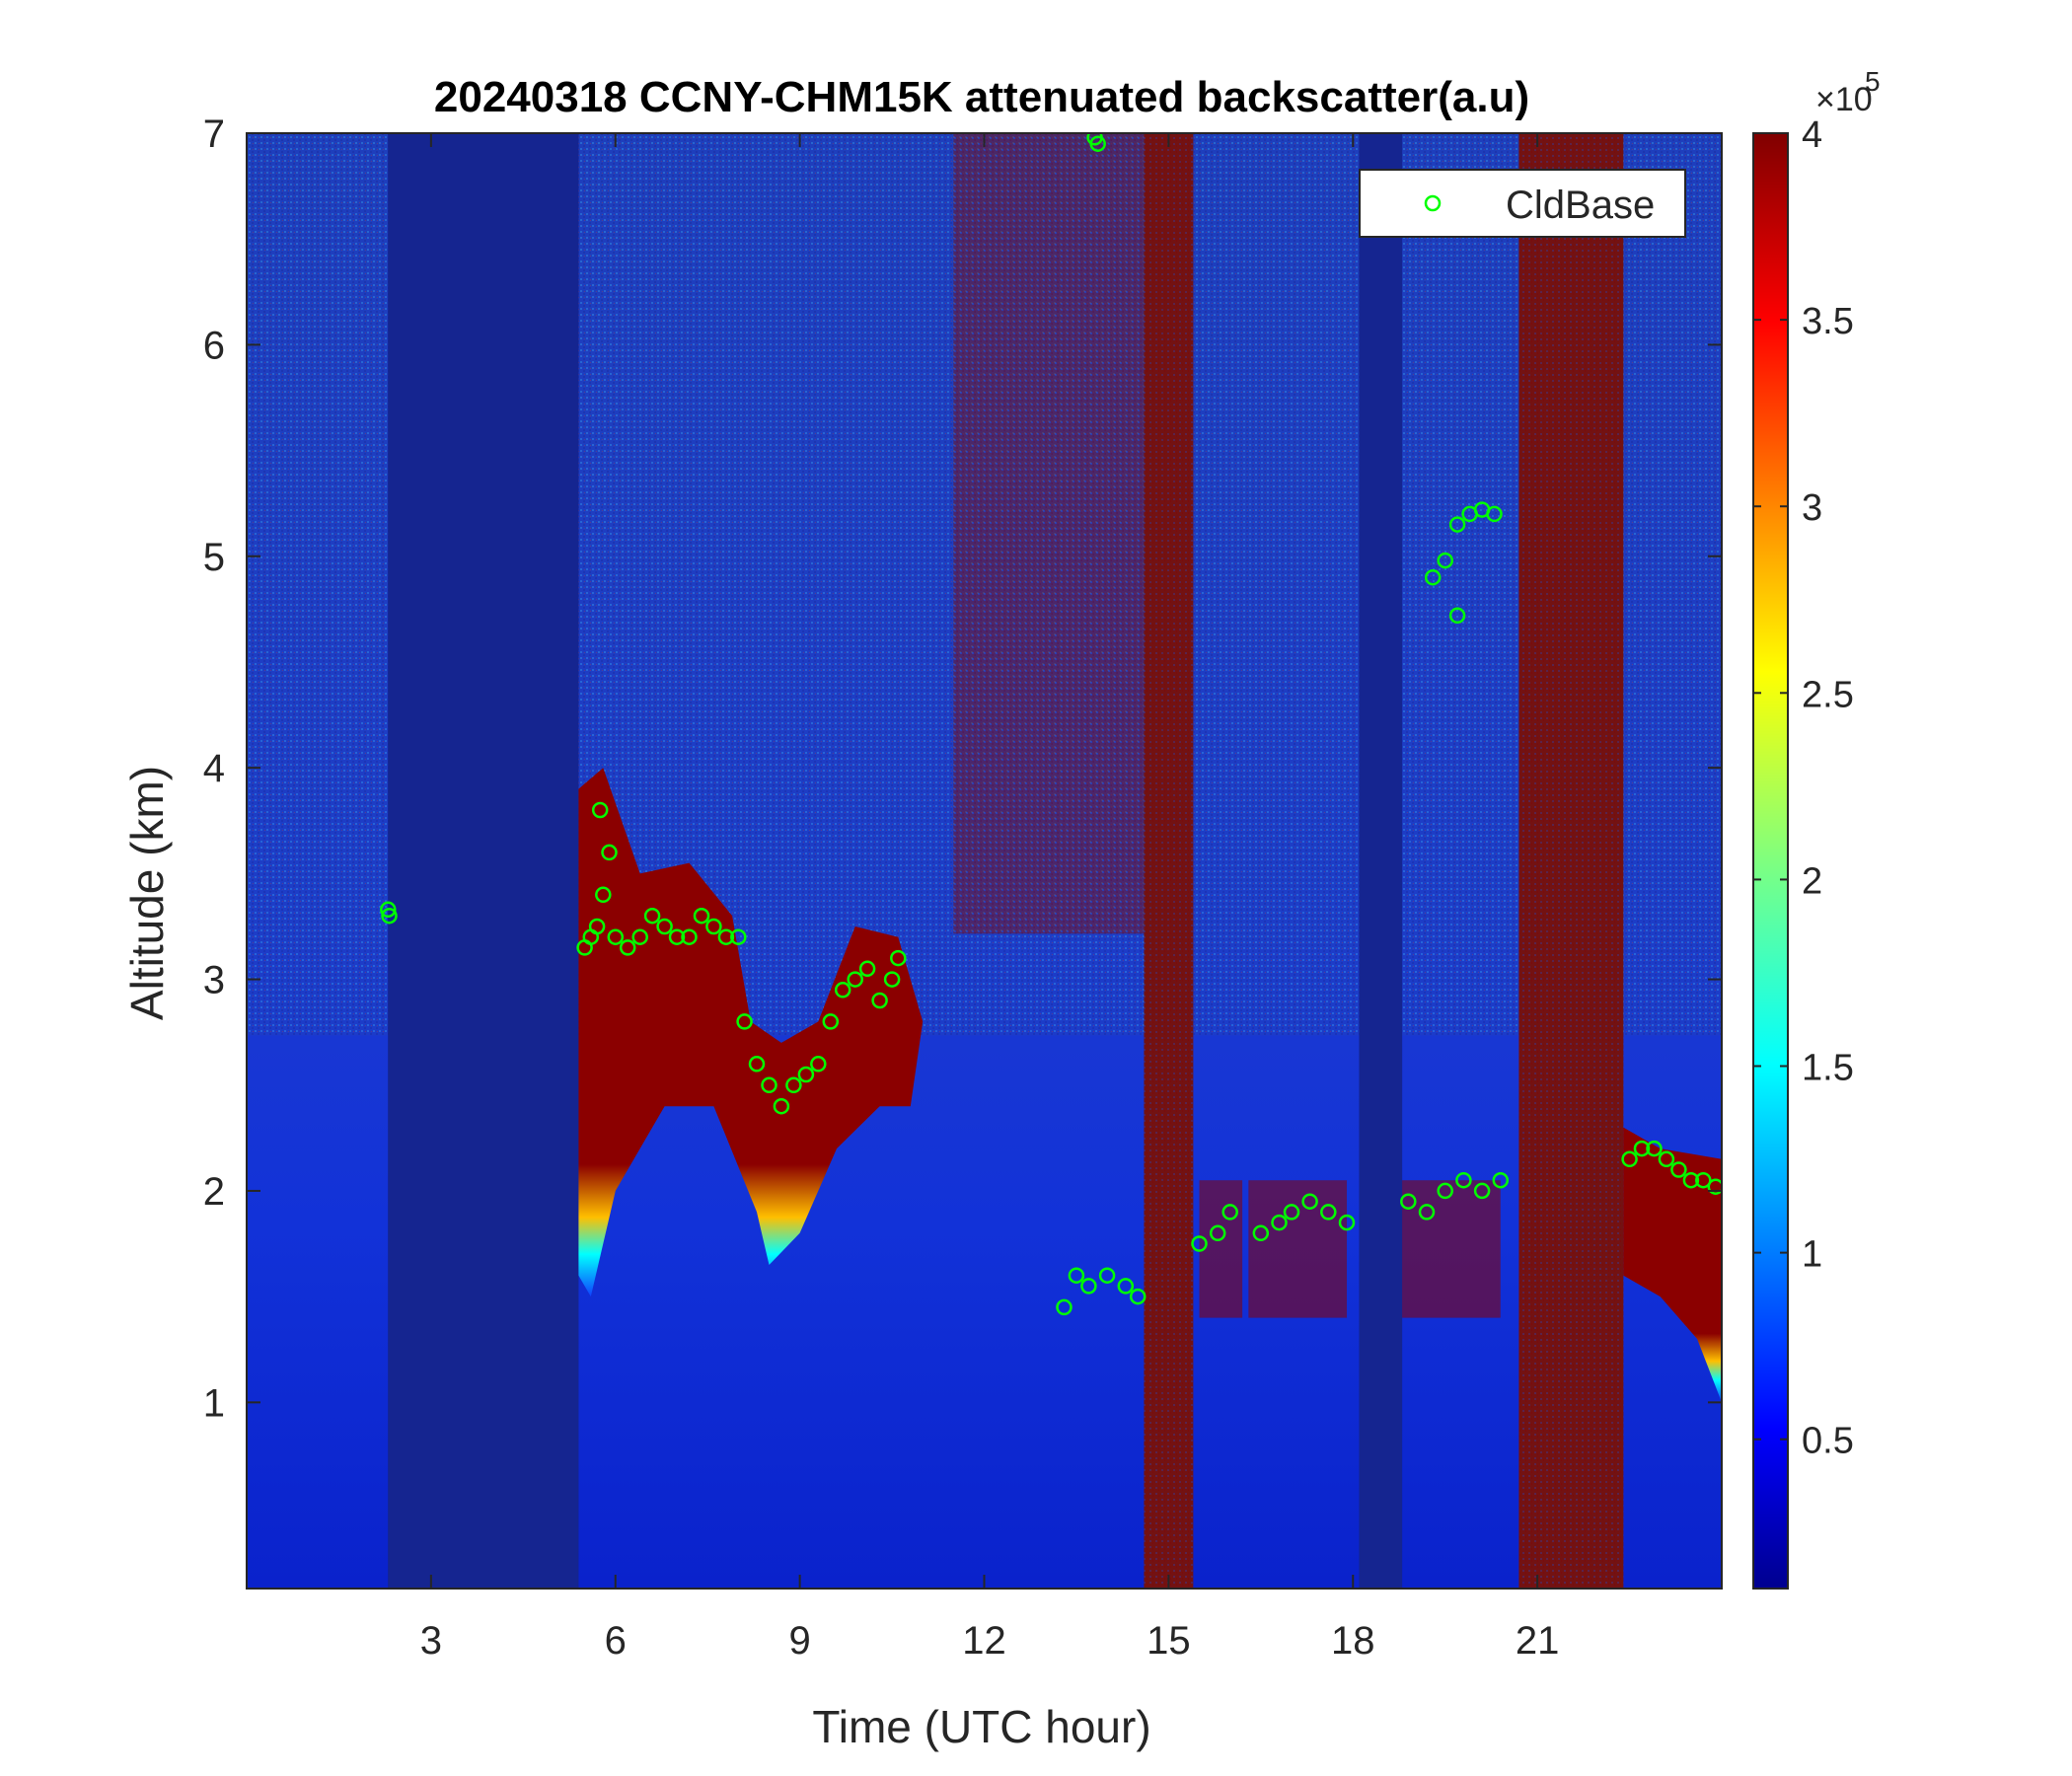 Image resolution: width=2072 pixels, height=1776 pixels. What do you see at coordinates (214, 134) in the screenshot?
I see `y-tick-label: 7` at bounding box center [214, 134].